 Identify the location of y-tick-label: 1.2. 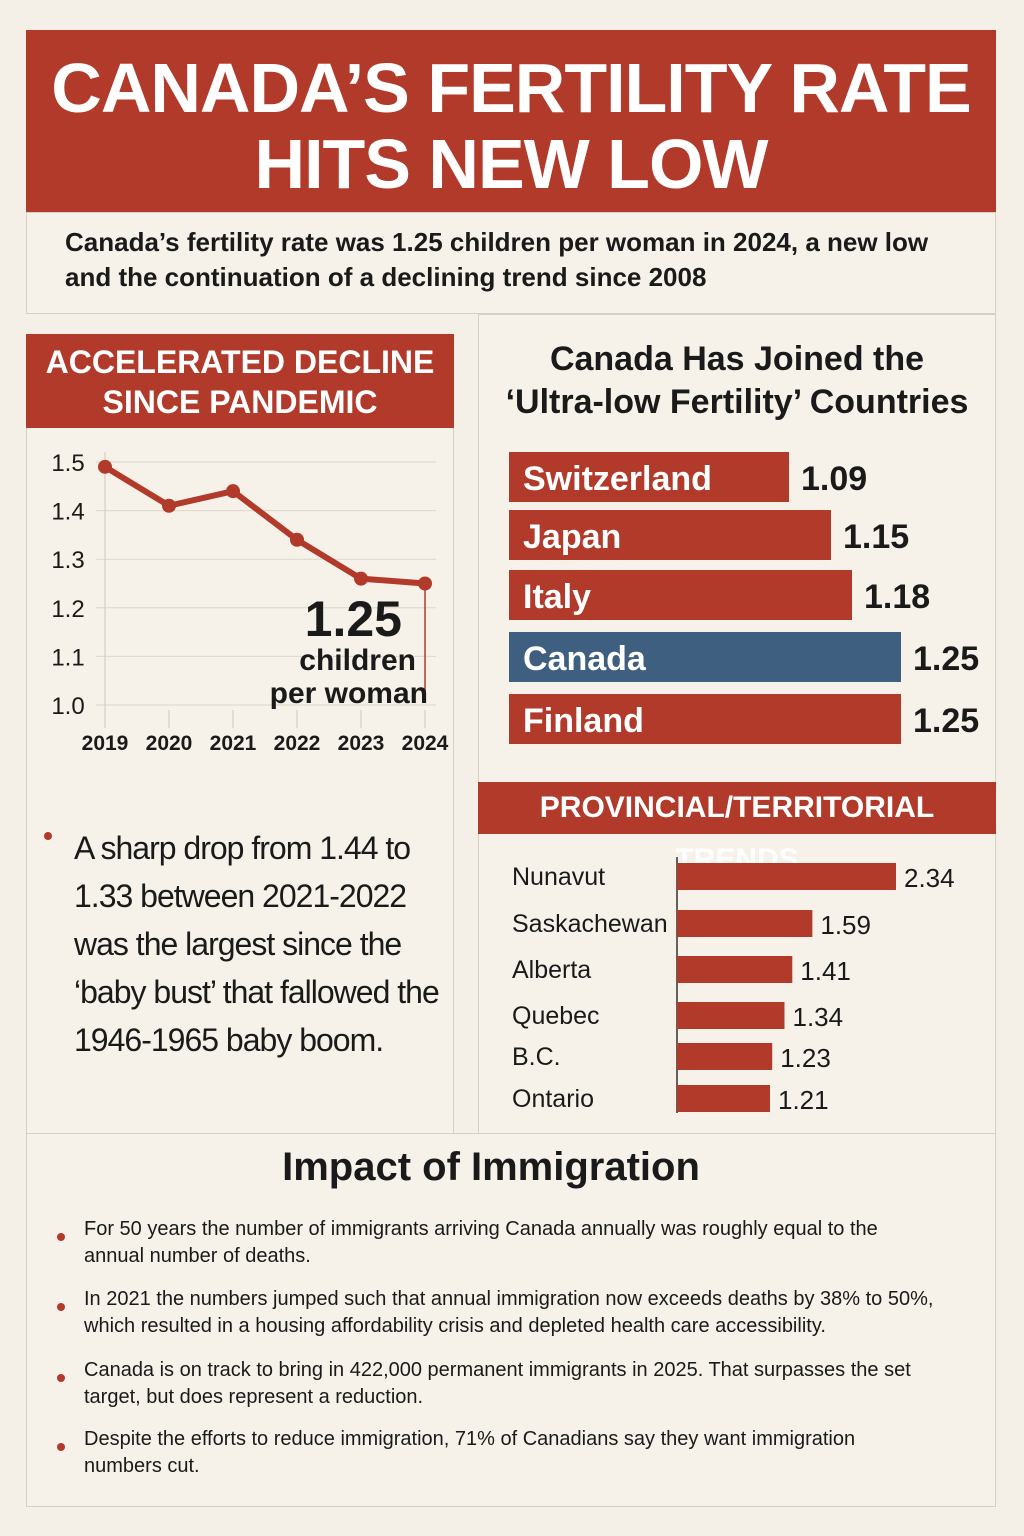
(67, 609).